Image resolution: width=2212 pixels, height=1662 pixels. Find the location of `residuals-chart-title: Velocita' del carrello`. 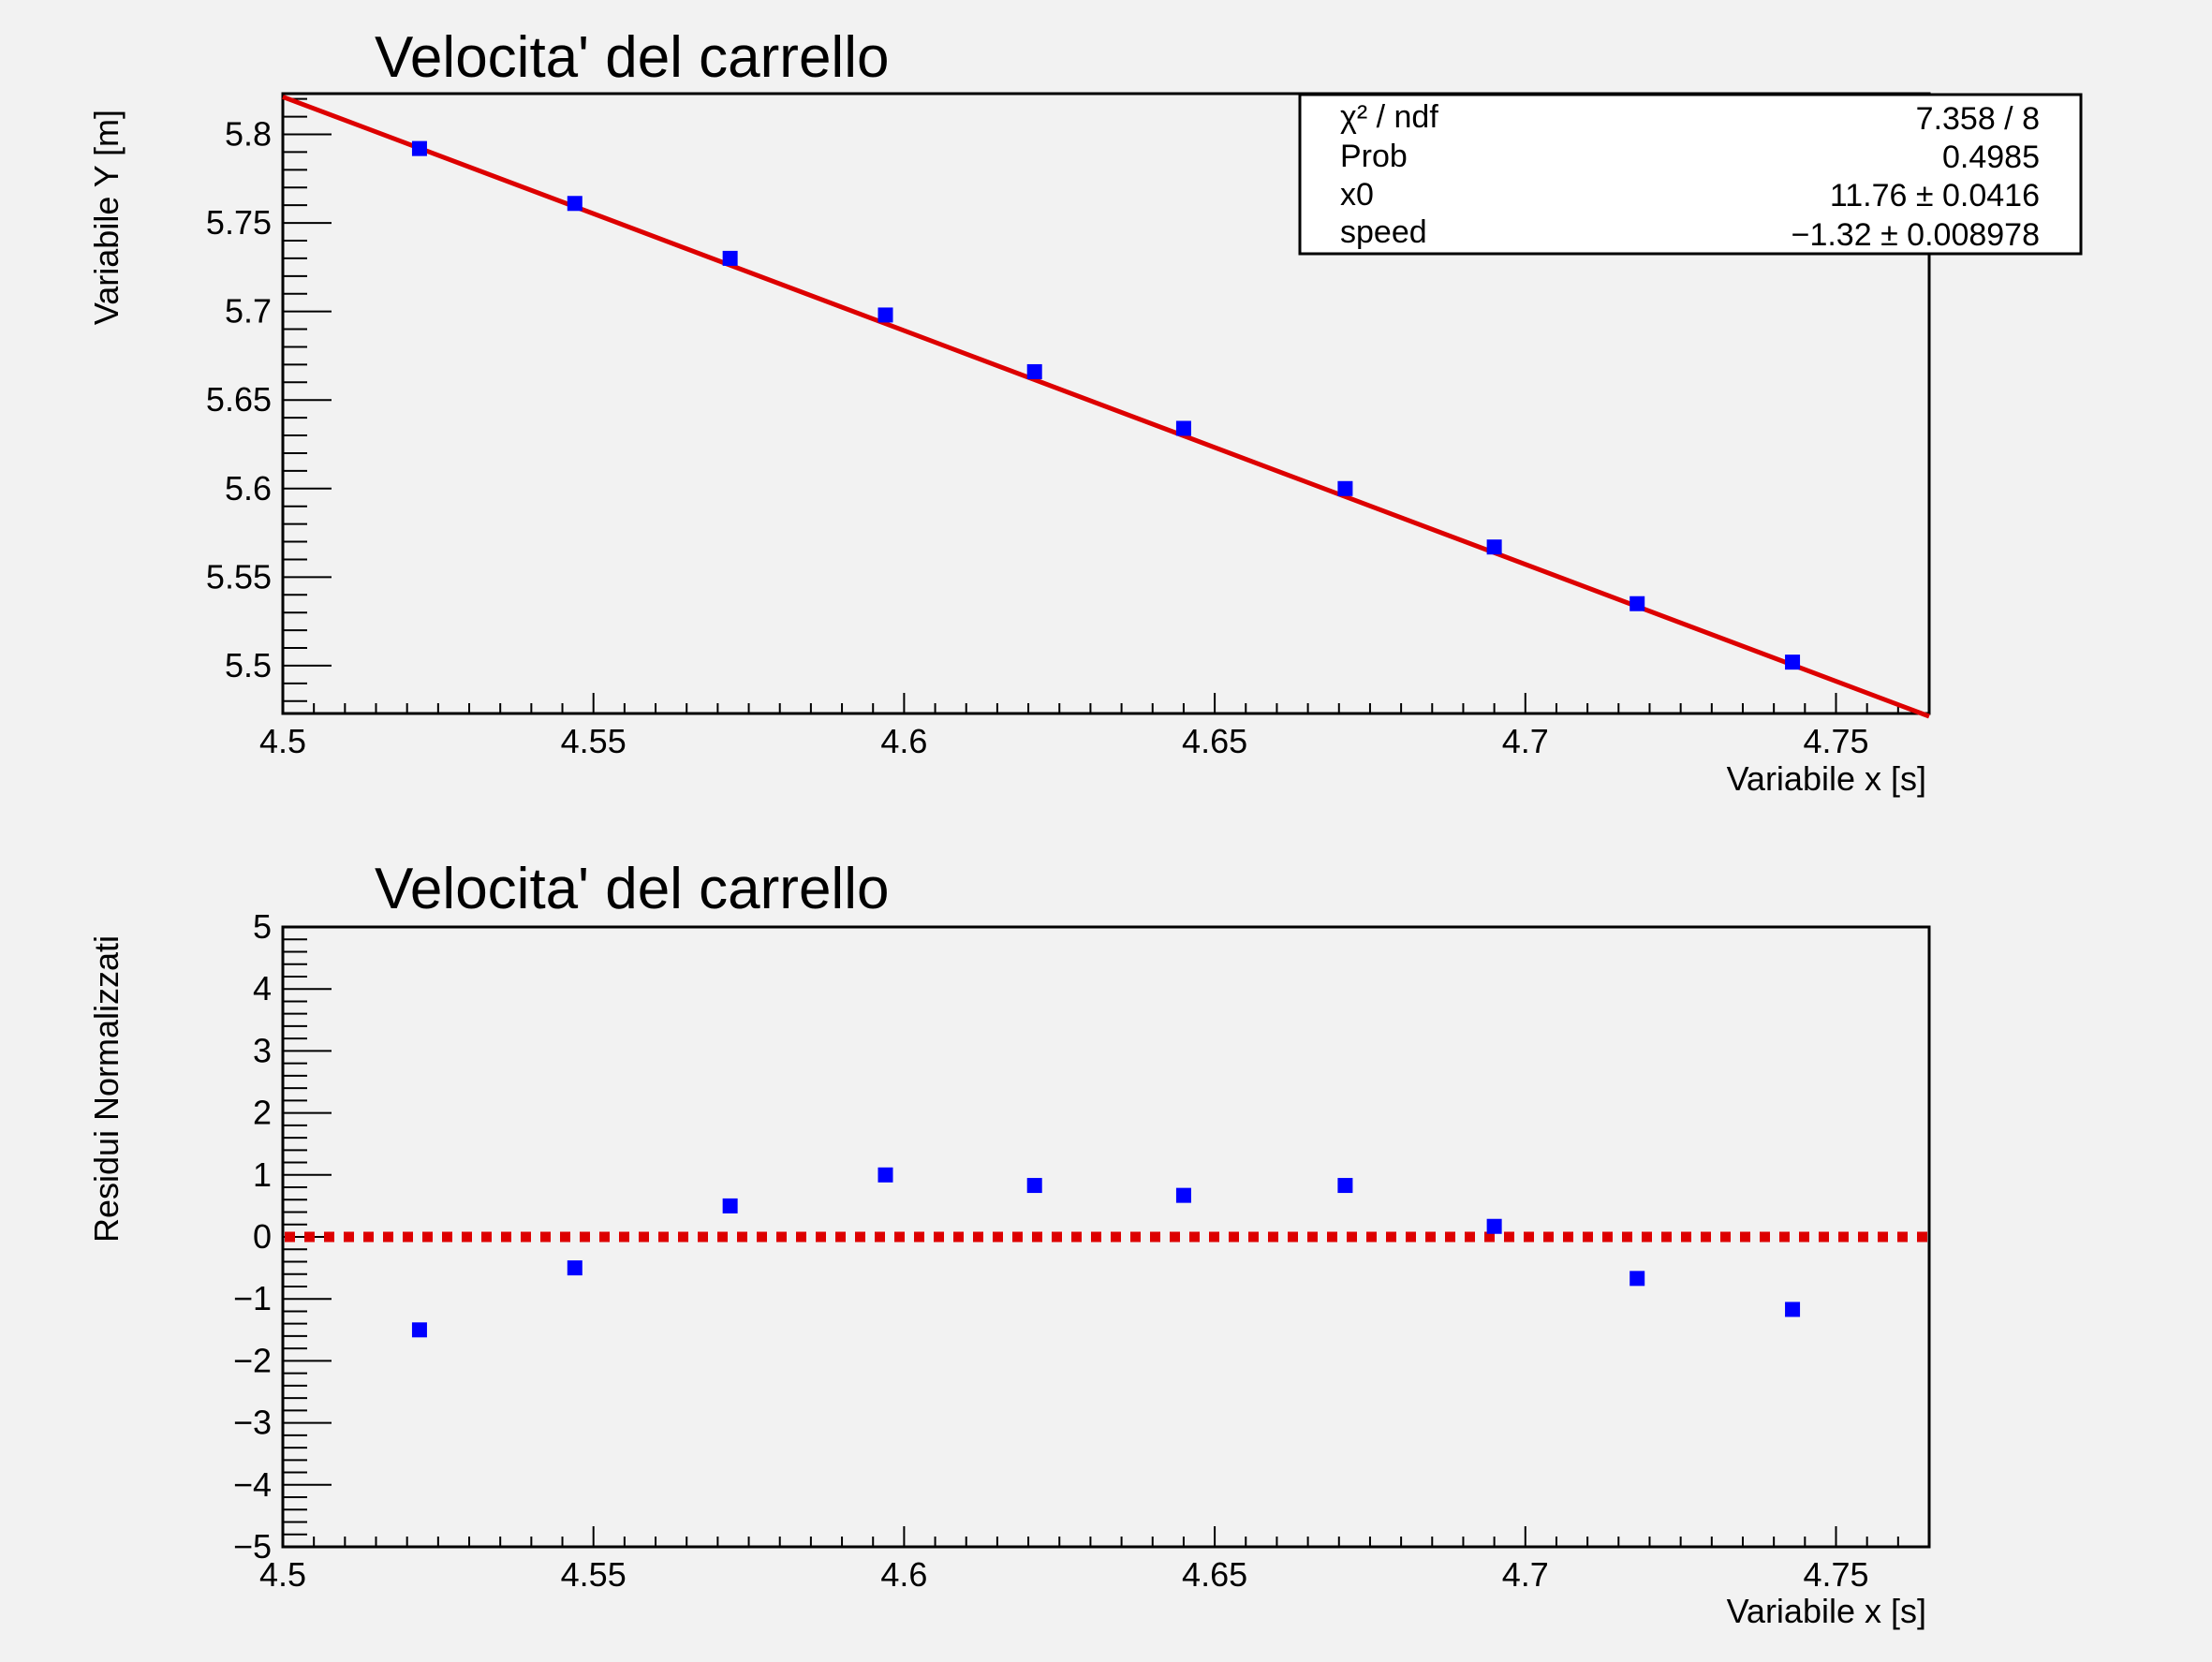

residuals-chart-title: Velocita' del carrello is located at coordinates (632, 889).